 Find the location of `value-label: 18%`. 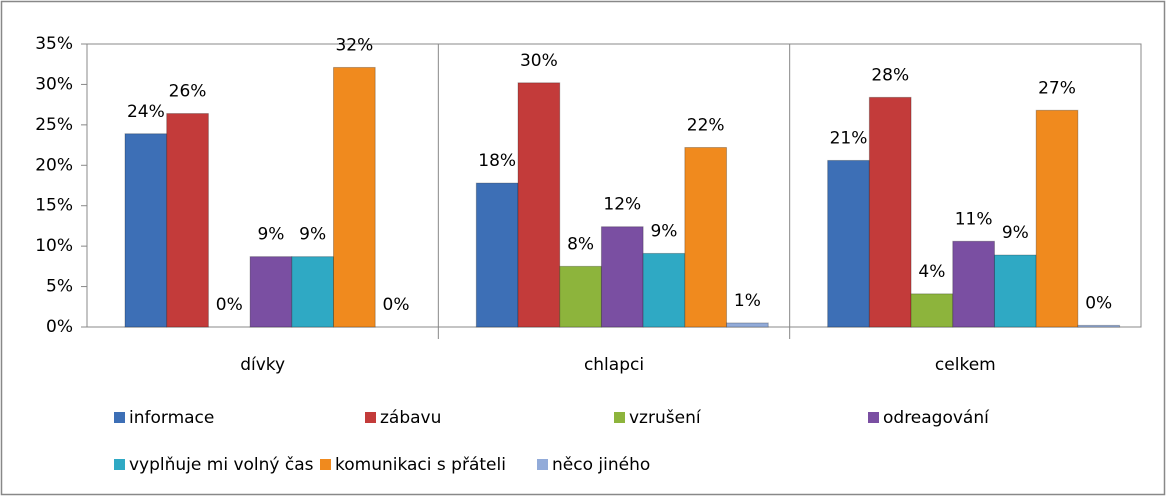

value-label: 18% is located at coordinates (497, 161).